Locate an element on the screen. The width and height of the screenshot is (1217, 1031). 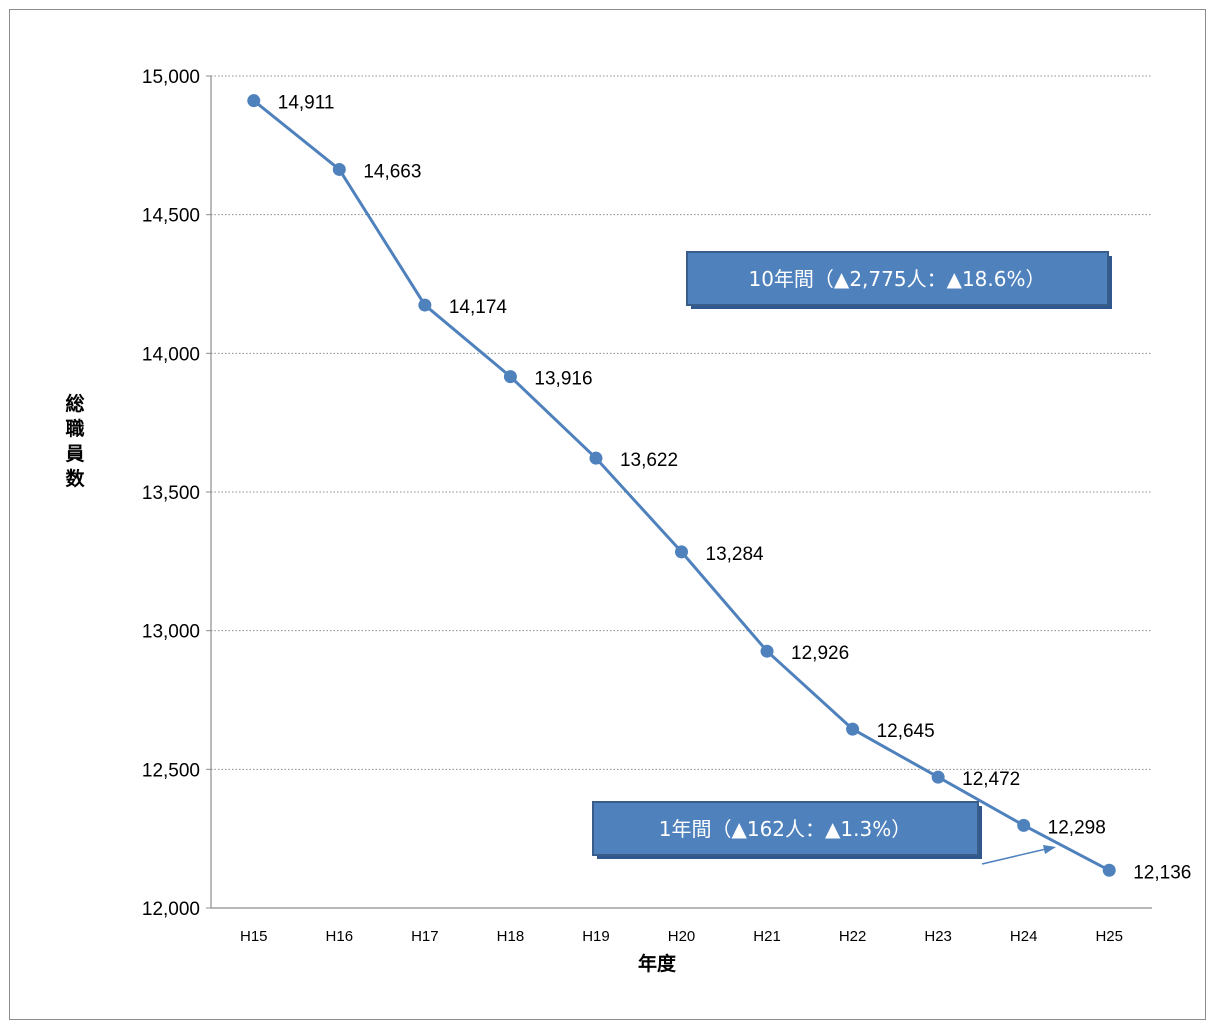
y-tick-label: 15,000 is located at coordinates (171, 77).